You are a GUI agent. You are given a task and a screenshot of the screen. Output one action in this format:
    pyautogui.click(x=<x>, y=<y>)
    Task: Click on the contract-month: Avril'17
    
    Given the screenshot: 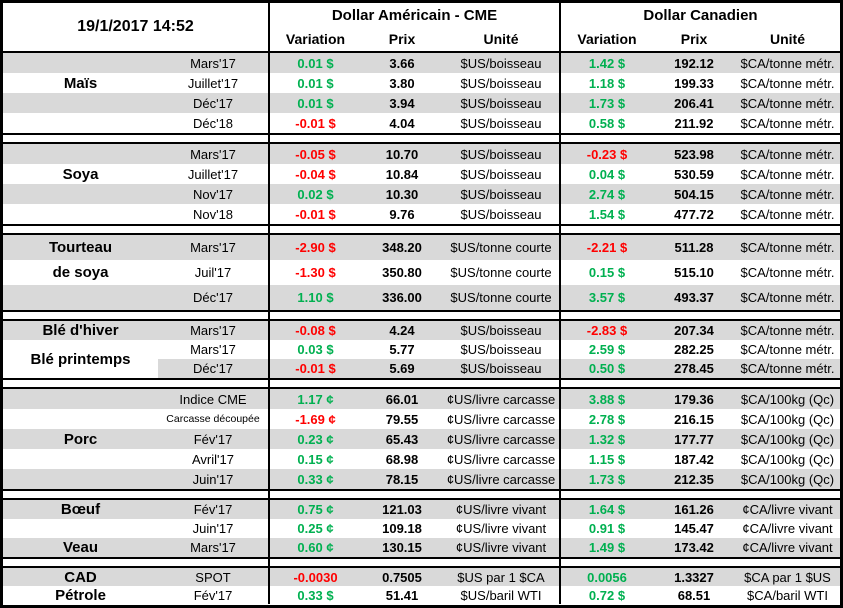 What is the action you would take?
    pyautogui.click(x=213, y=459)
    